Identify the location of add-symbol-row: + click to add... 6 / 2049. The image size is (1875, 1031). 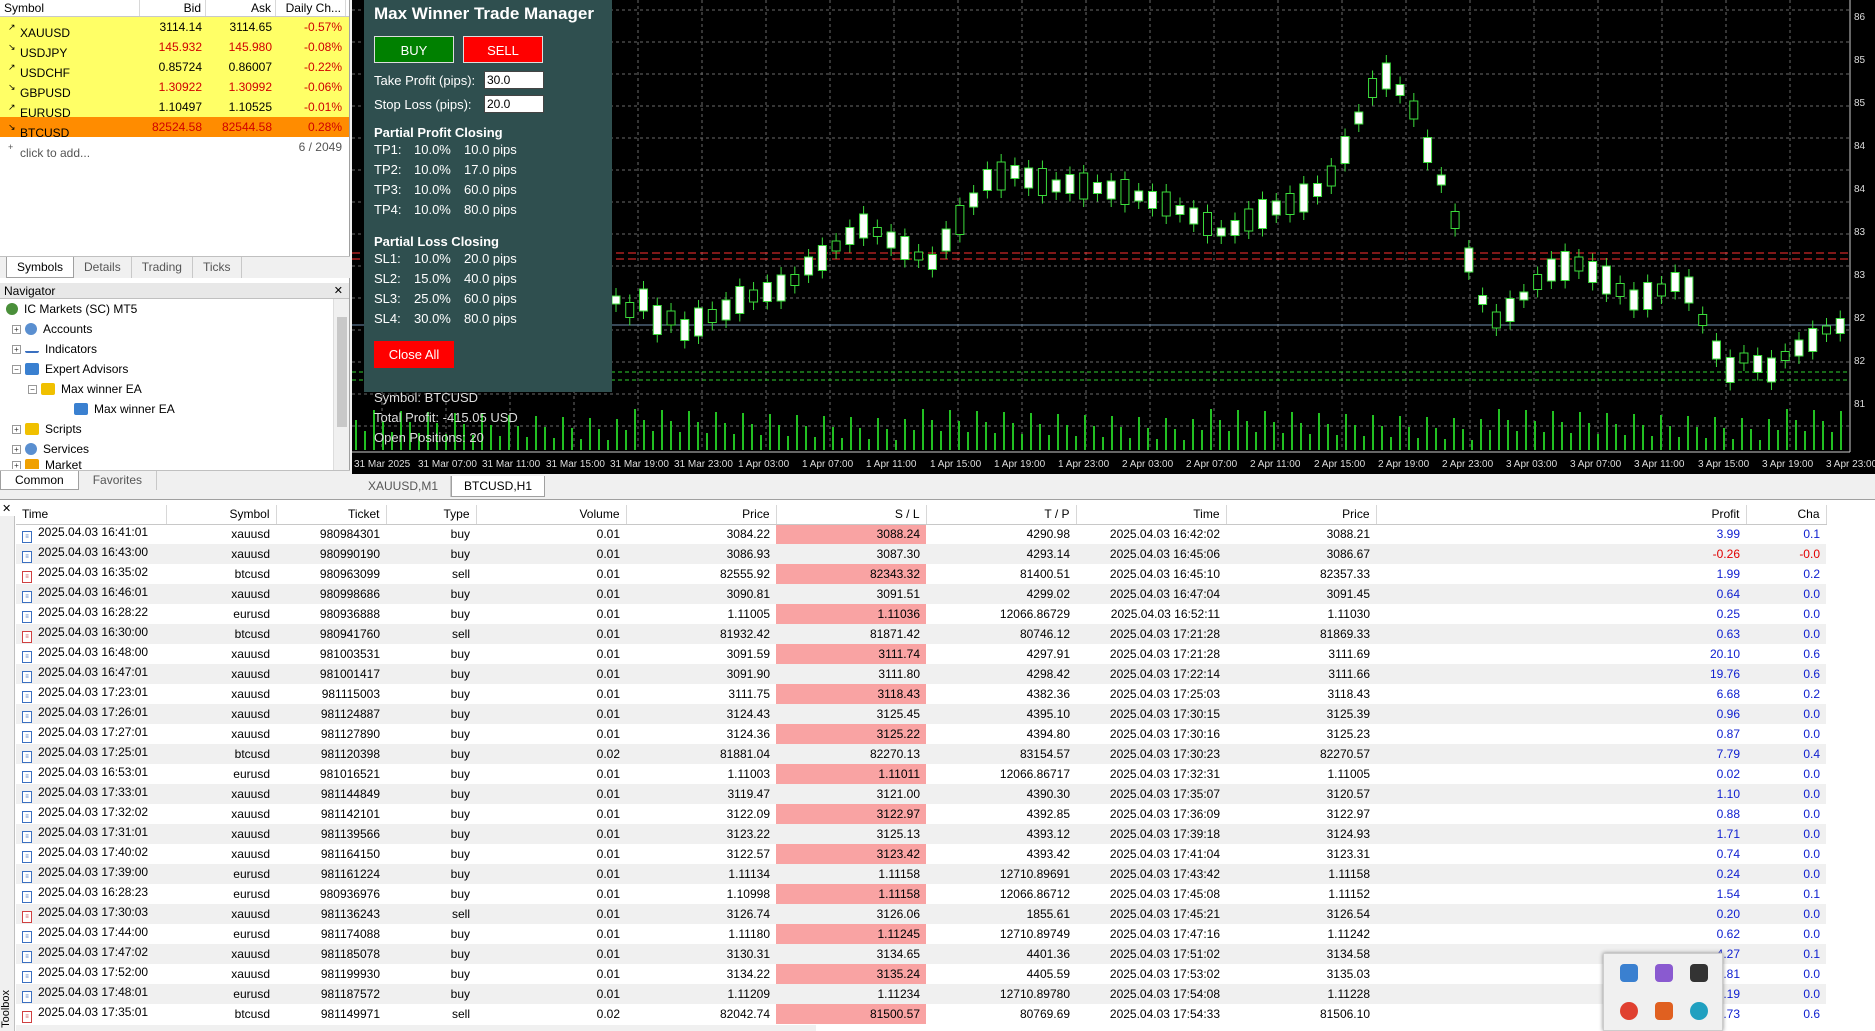
(174, 147).